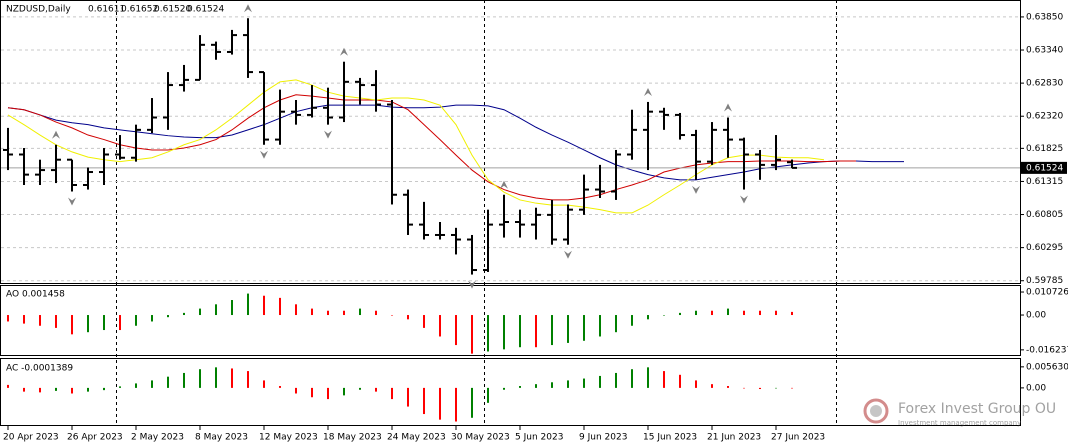 This screenshot has height=448, width=1068. What do you see at coordinates (172, 10) in the screenshot?
I see `low-value: 0.61520` at bounding box center [172, 10].